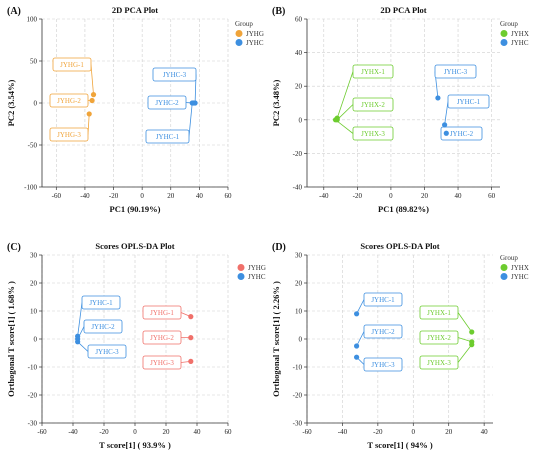 This screenshot has height=452, width=550. What do you see at coordinates (32, 20) in the screenshot?
I see `y-tick-label: 100` at bounding box center [32, 20].